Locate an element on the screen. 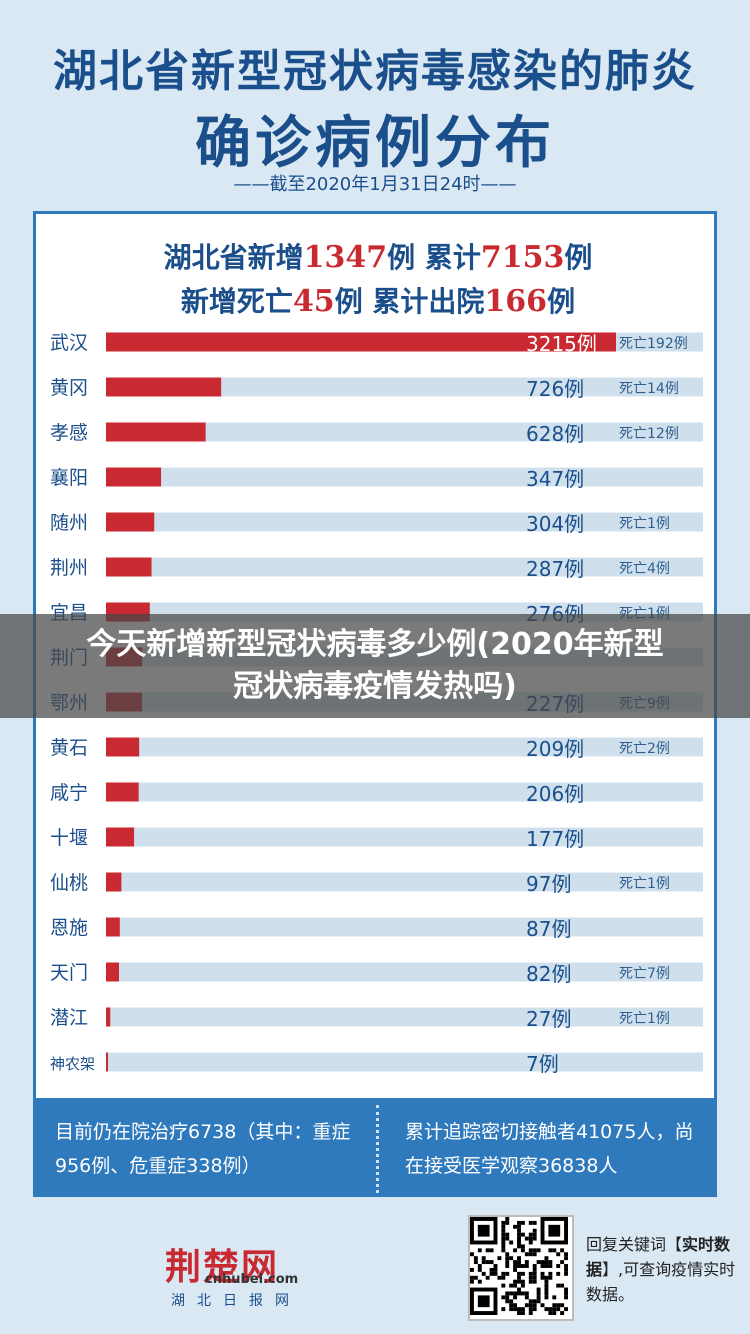  cnhubei-logo: 荆楚网 cnhubei.com 湖北日报网 is located at coordinates (231, 1273).